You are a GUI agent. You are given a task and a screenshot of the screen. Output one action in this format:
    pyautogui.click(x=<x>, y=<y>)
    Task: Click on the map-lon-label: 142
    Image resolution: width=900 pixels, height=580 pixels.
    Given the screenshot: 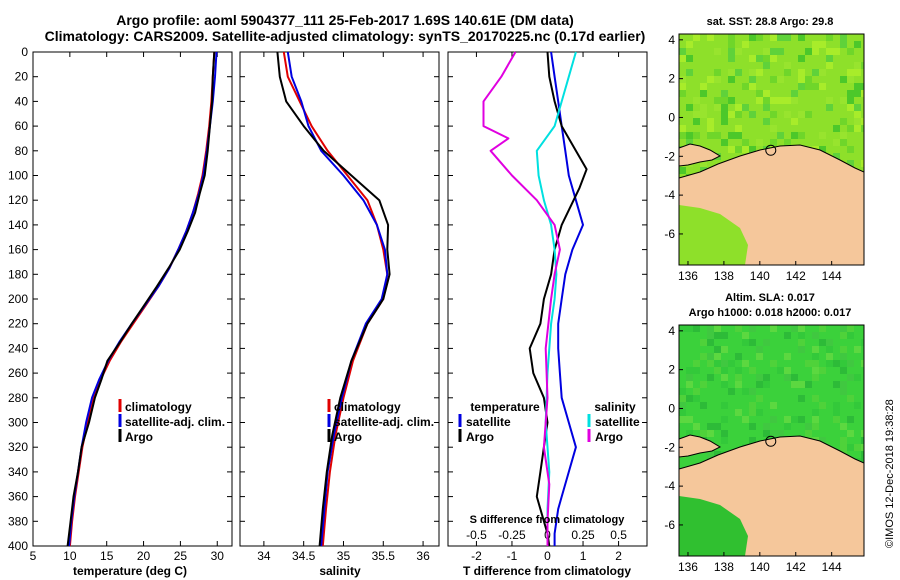 What is the action you would take?
    pyautogui.click(x=796, y=567)
    